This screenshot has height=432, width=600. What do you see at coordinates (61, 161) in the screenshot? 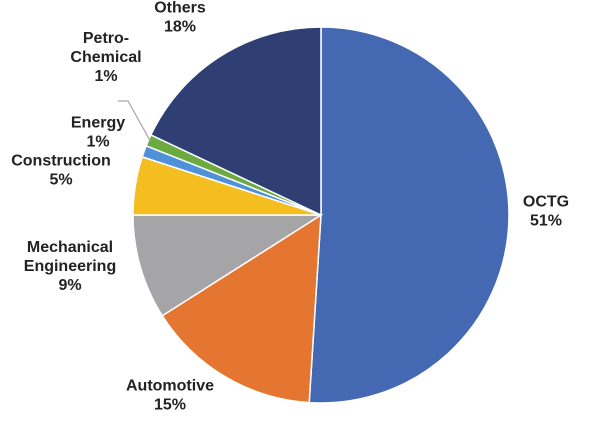
I see `slice-name: Construction` at bounding box center [61, 161].